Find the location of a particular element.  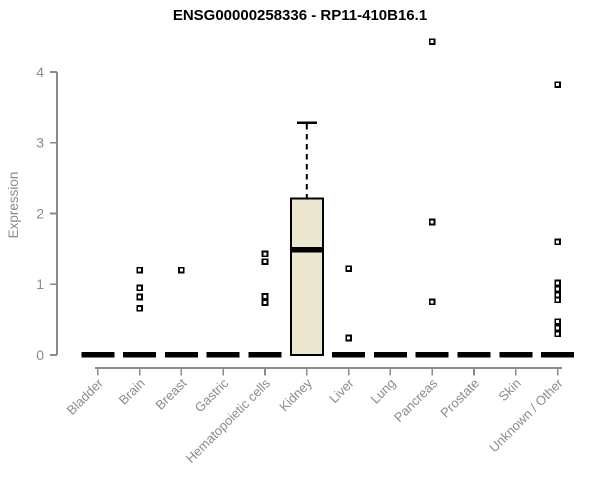

y-axis-title: Expression is located at coordinates (13, 205).